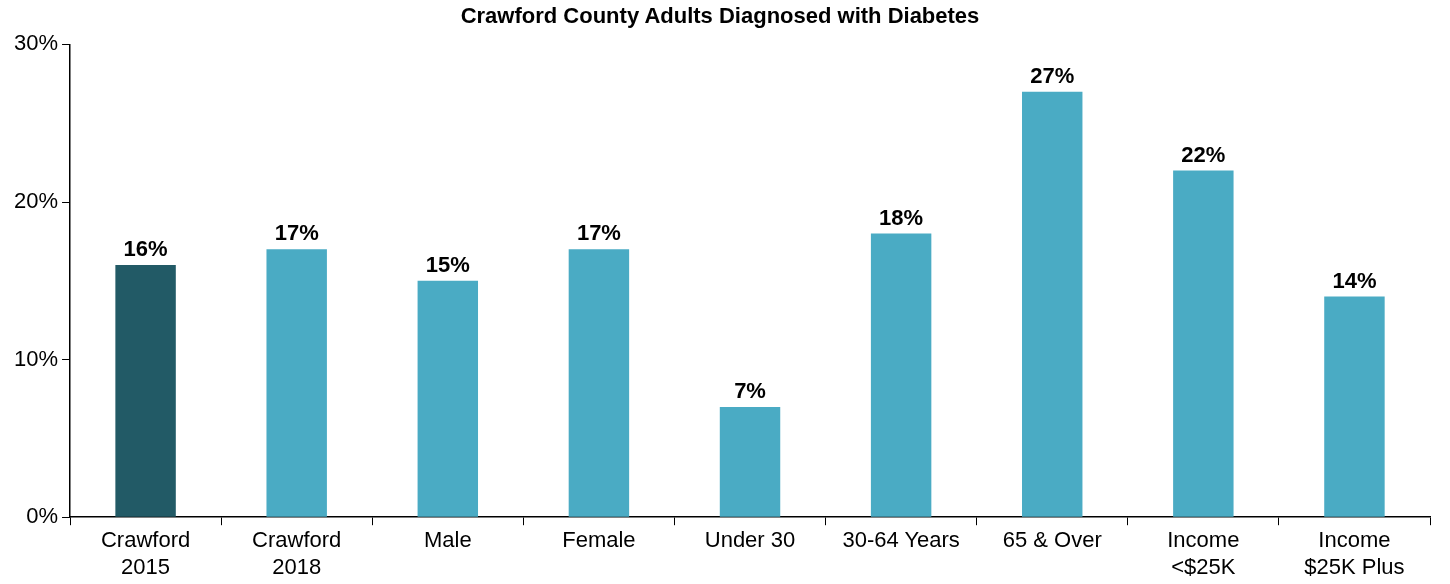  Describe the element at coordinates (447, 540) in the screenshot. I see `x-tick-label: Male` at that location.